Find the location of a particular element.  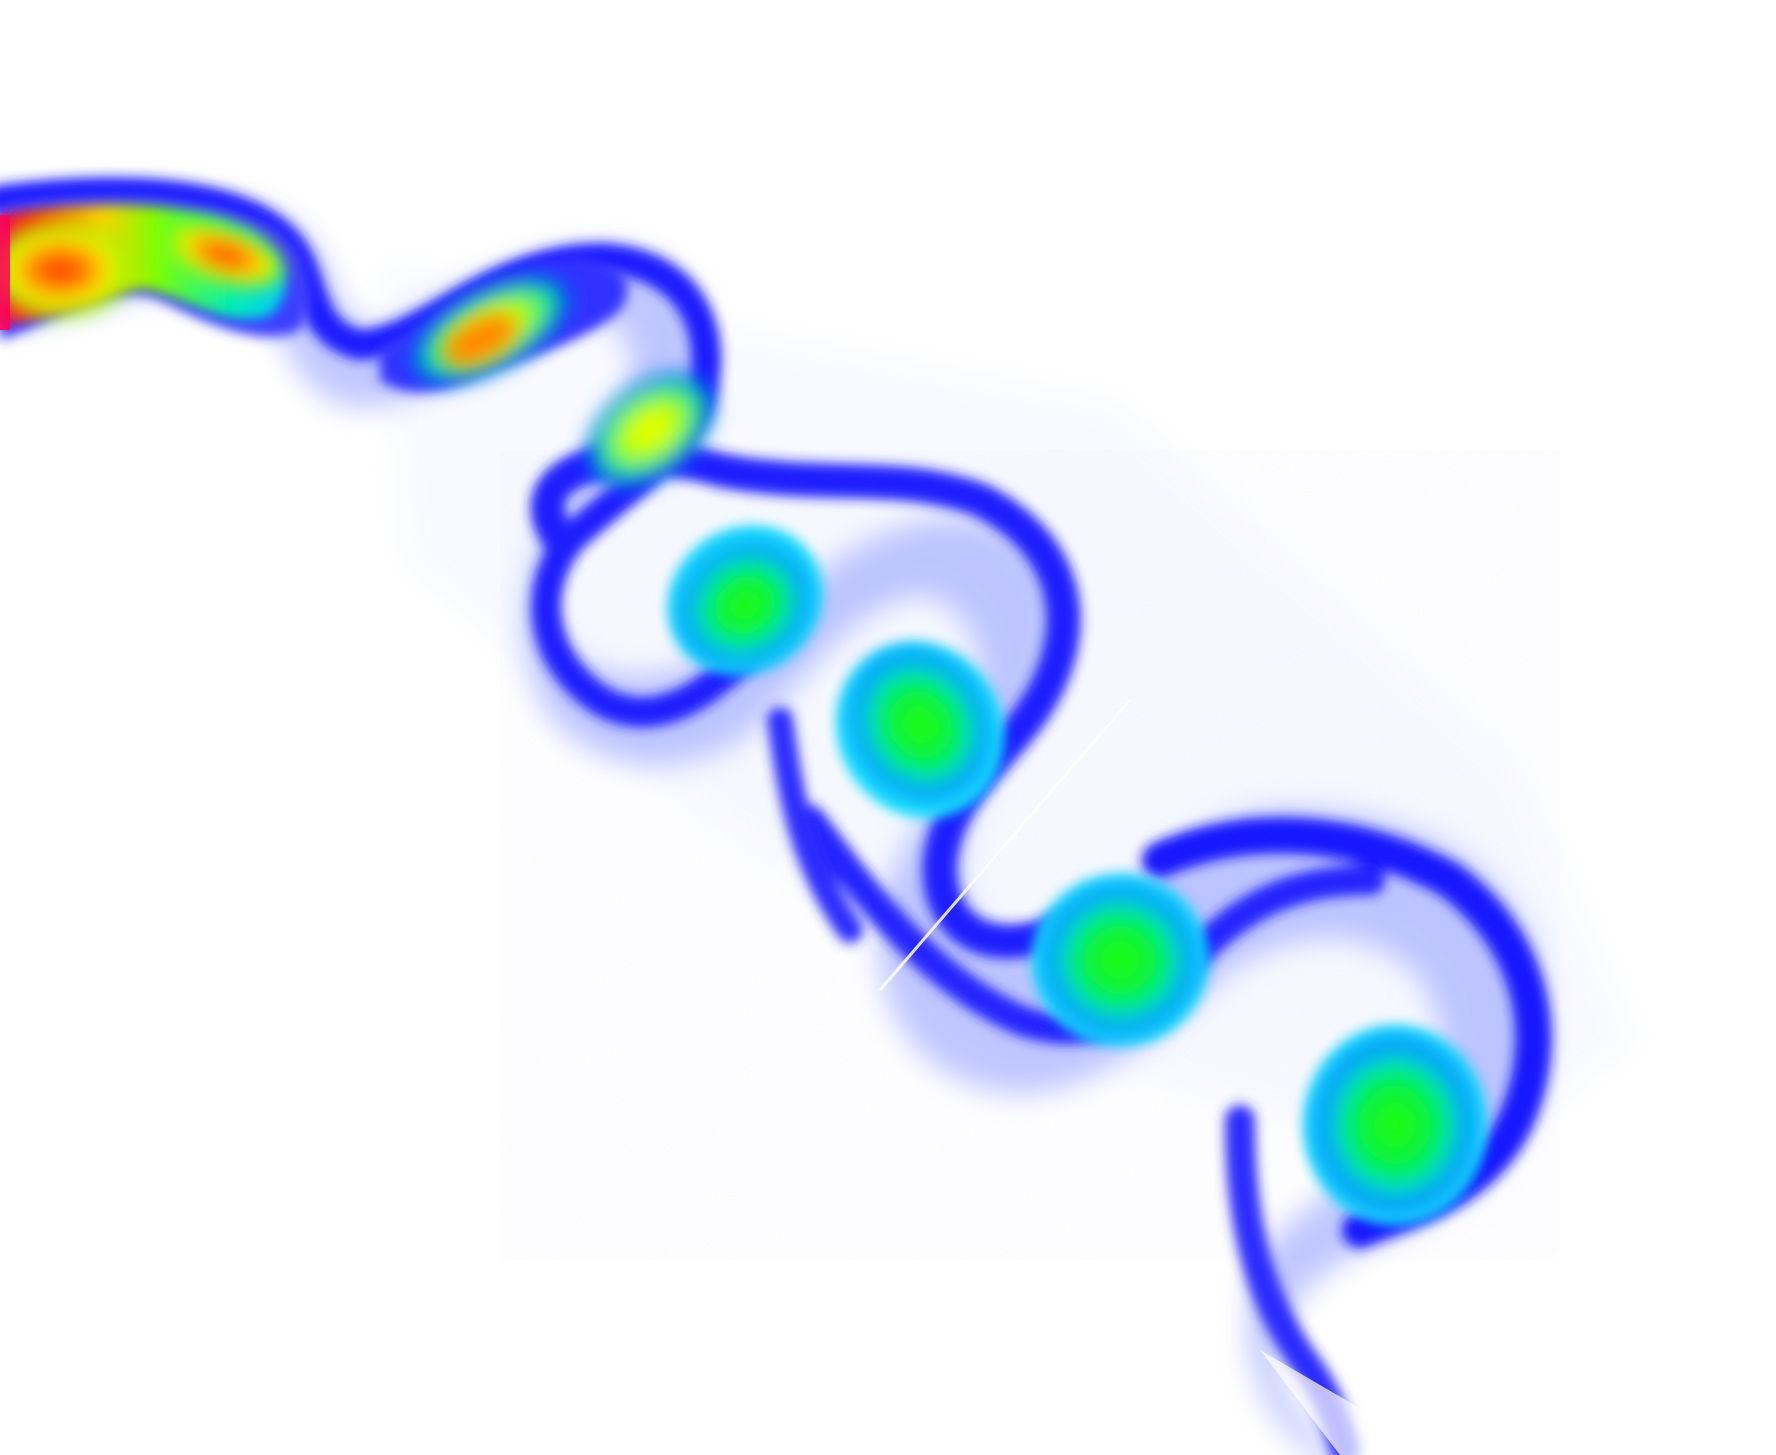

tail-cutout is located at coordinates (1330, 1402).